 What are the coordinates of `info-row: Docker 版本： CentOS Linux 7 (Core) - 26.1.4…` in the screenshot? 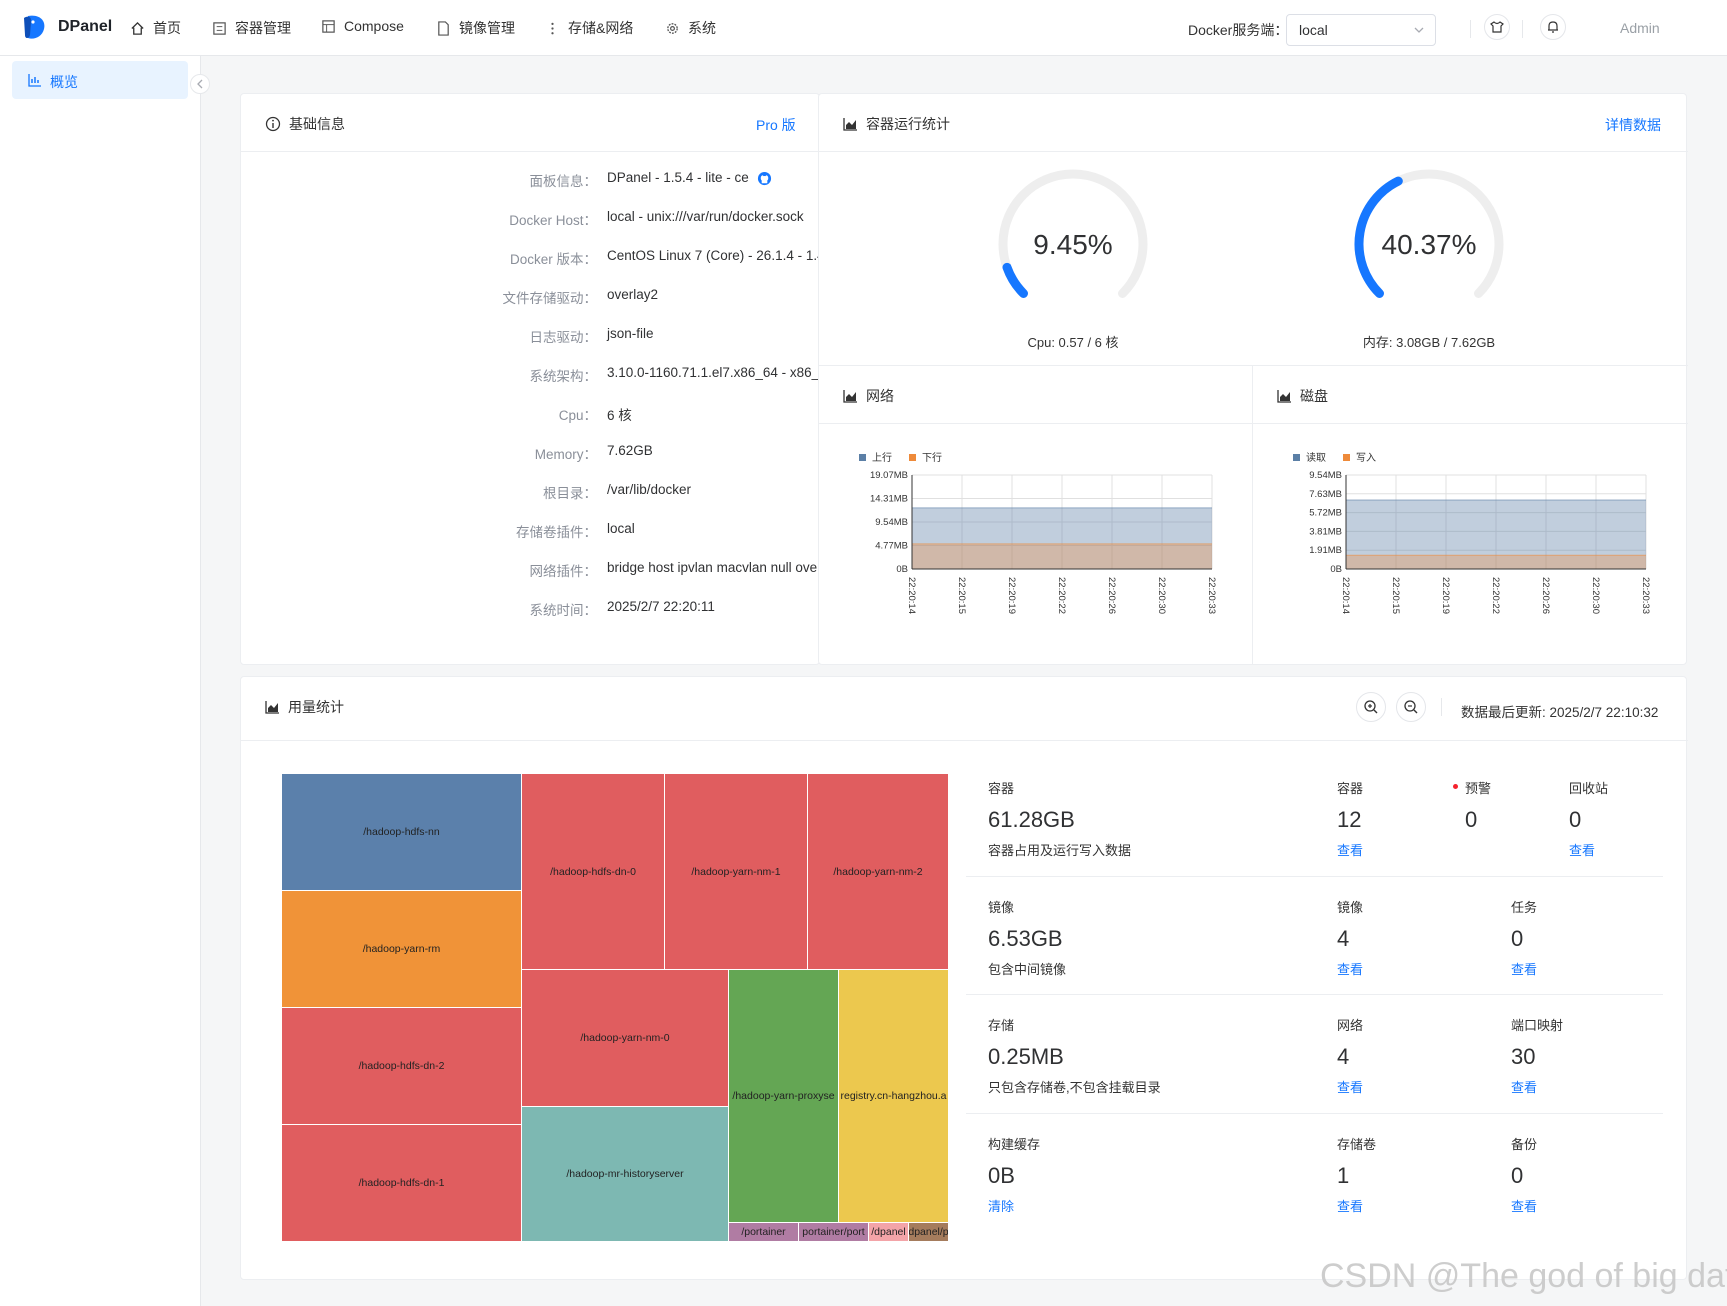 It's located at (536, 258).